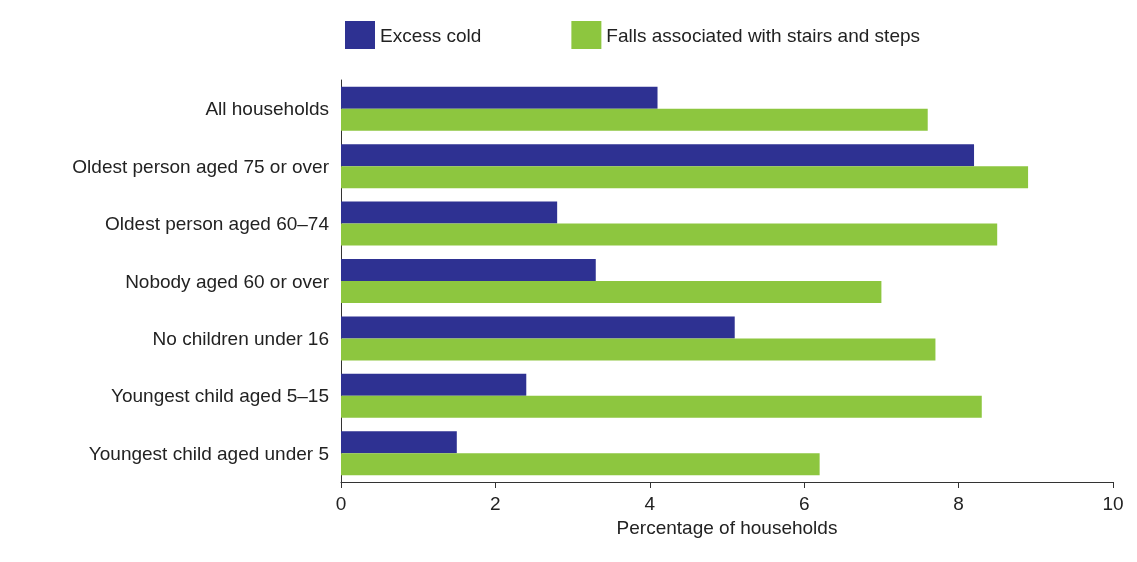  What do you see at coordinates (220, 396) in the screenshot?
I see `y-tick-label: Youngest child aged 5–15` at bounding box center [220, 396].